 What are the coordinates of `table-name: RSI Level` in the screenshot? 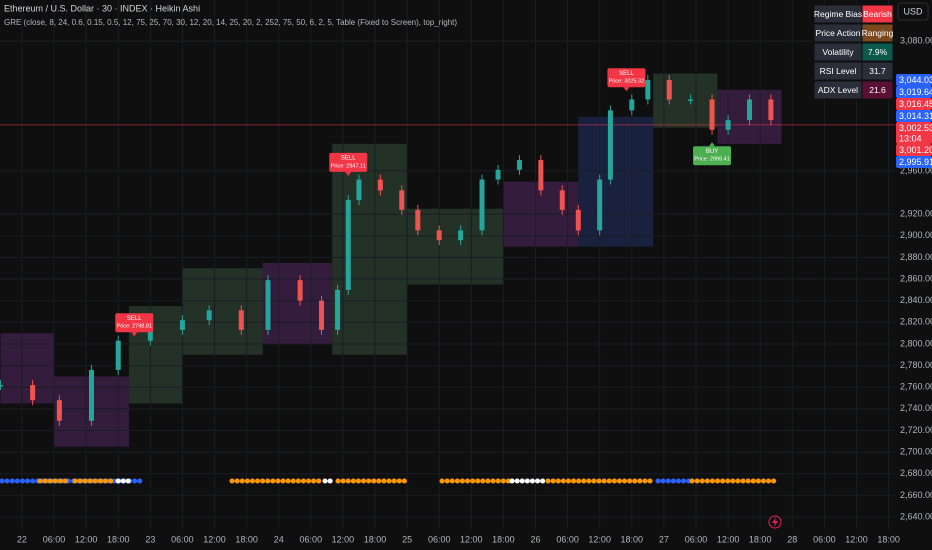 It's located at (838, 71).